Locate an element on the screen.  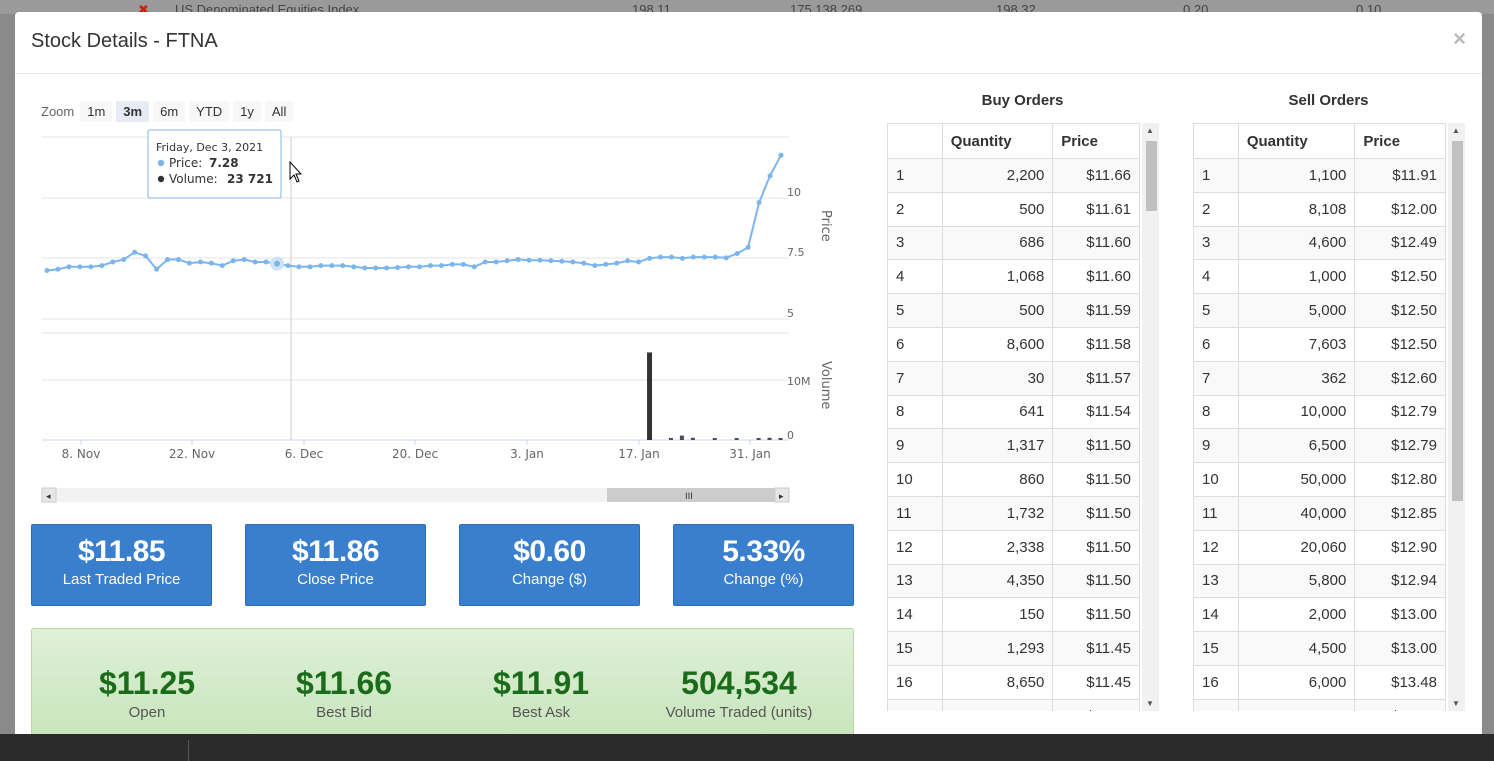
table-row: 11 1,732 $11.50 is located at coordinates (1013, 513).